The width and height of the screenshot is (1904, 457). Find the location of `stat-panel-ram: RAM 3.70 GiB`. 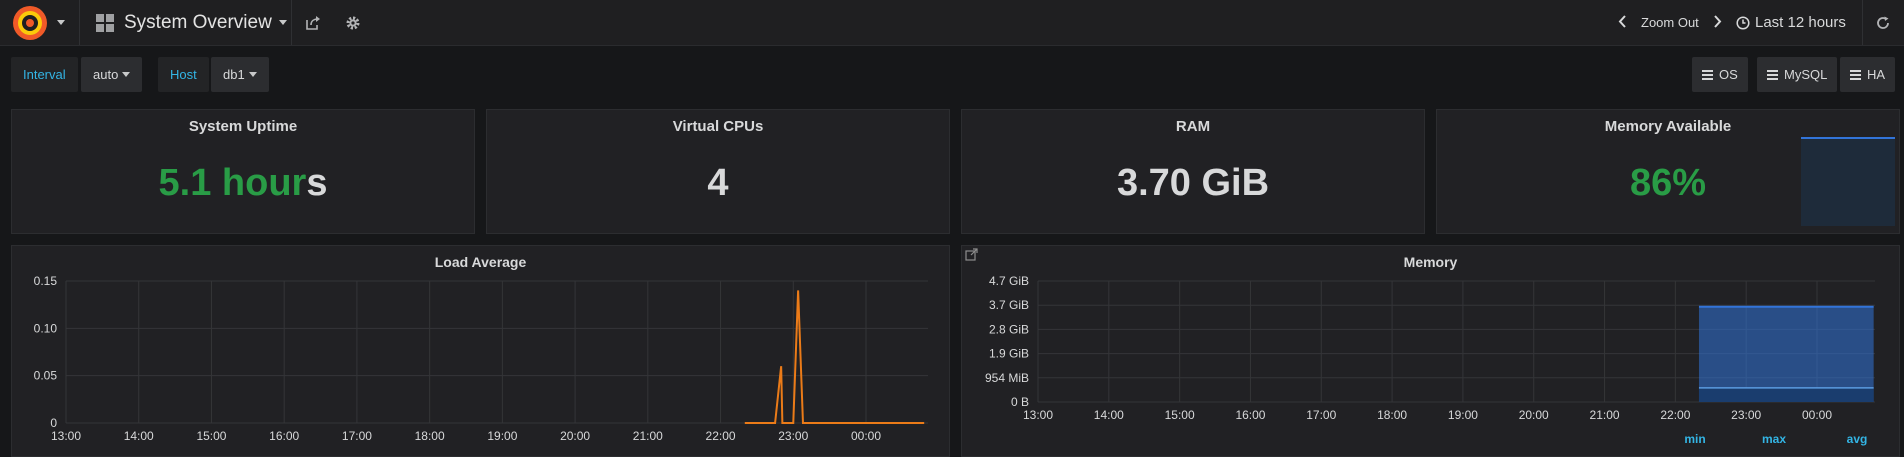

stat-panel-ram: RAM 3.70 GiB is located at coordinates (1193, 171).